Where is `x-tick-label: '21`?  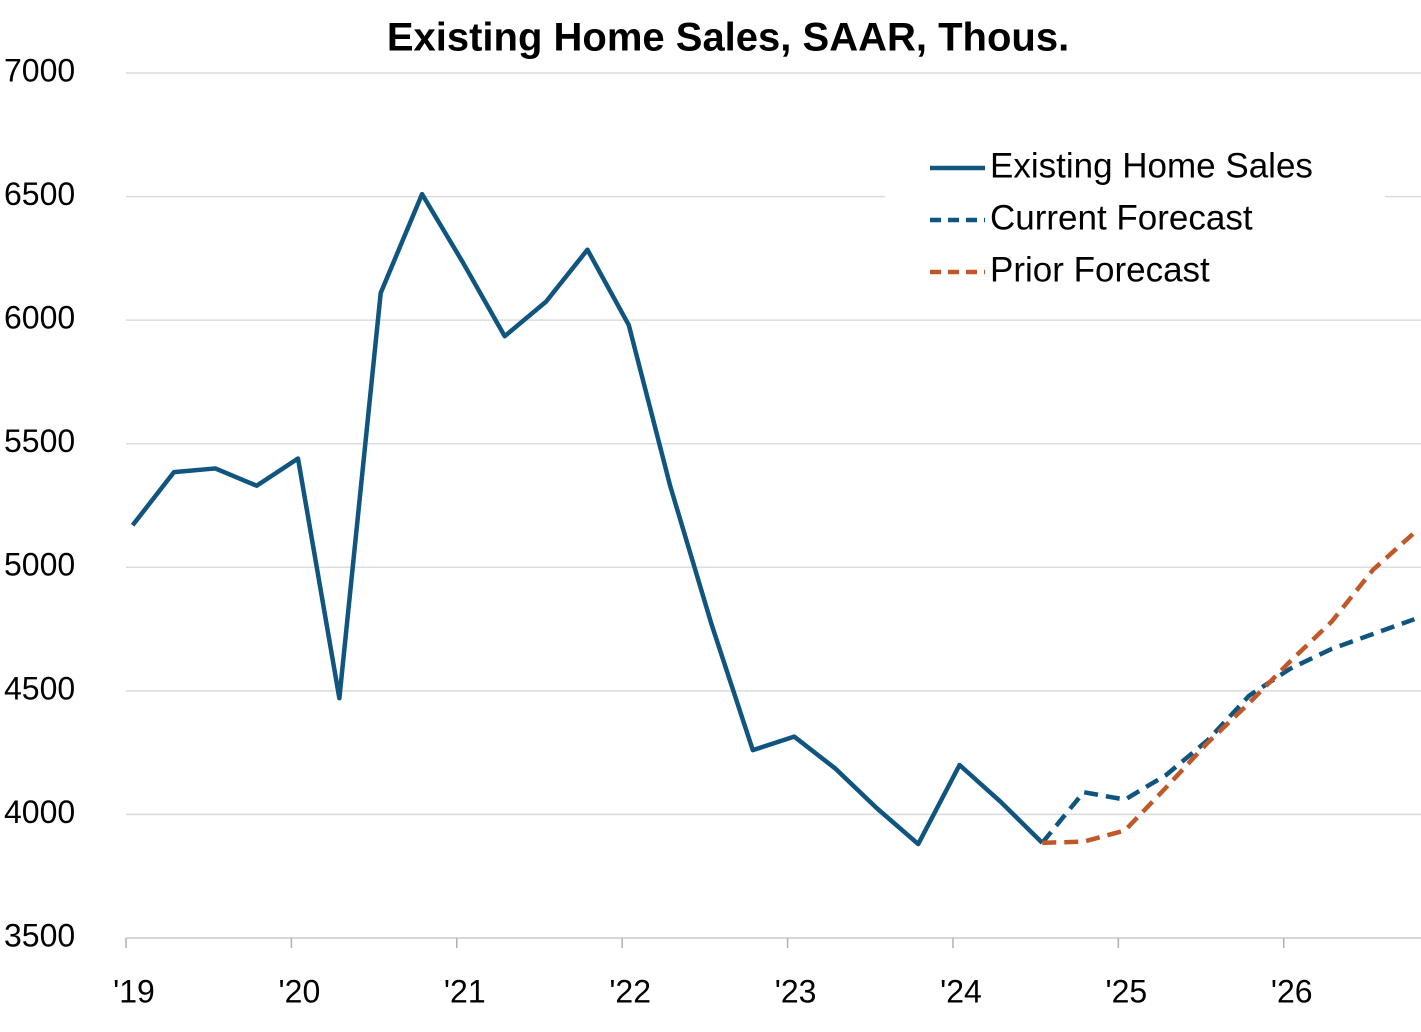
x-tick-label: '21 is located at coordinates (465, 991).